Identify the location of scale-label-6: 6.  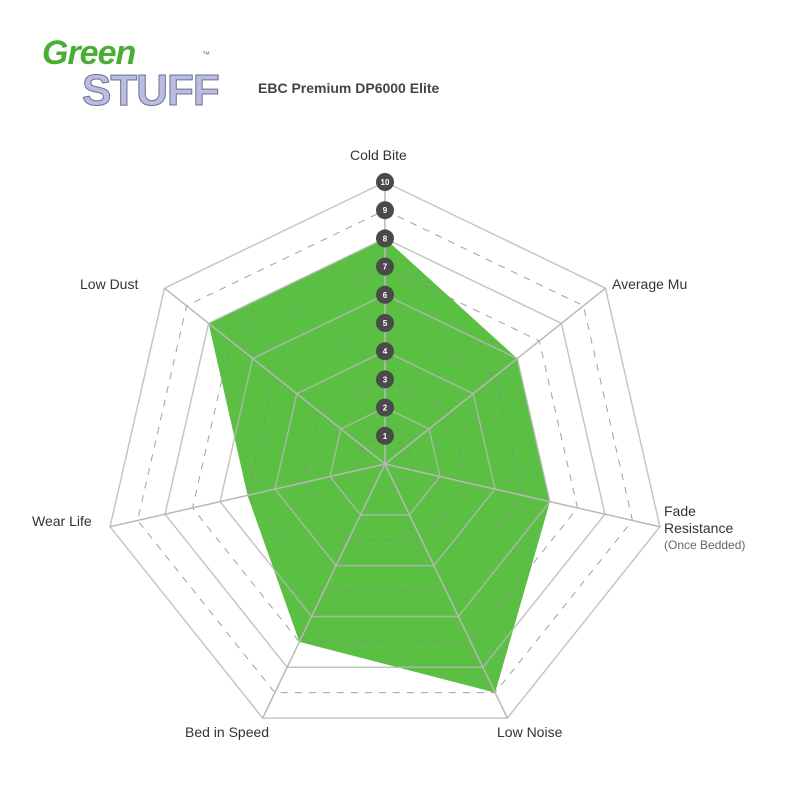
(385, 295).